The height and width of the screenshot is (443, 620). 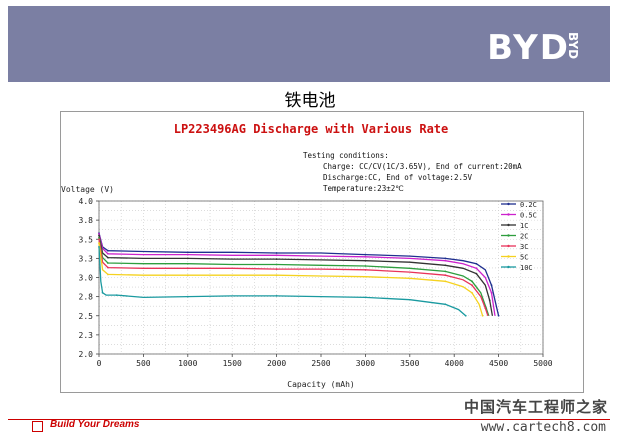 What do you see at coordinates (397, 177) in the screenshot?
I see `condition-line: Discharge:CC, End of voltage:2.5V` at bounding box center [397, 177].